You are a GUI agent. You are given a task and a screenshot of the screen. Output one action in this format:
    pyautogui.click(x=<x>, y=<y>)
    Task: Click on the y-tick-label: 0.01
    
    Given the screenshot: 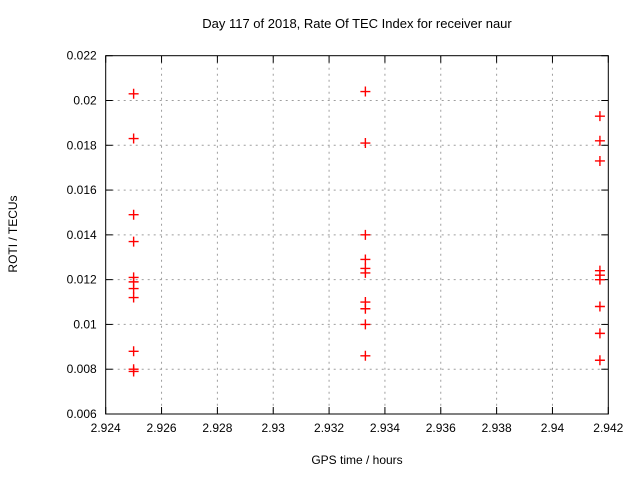 What is the action you would take?
    pyautogui.click(x=85, y=324)
    